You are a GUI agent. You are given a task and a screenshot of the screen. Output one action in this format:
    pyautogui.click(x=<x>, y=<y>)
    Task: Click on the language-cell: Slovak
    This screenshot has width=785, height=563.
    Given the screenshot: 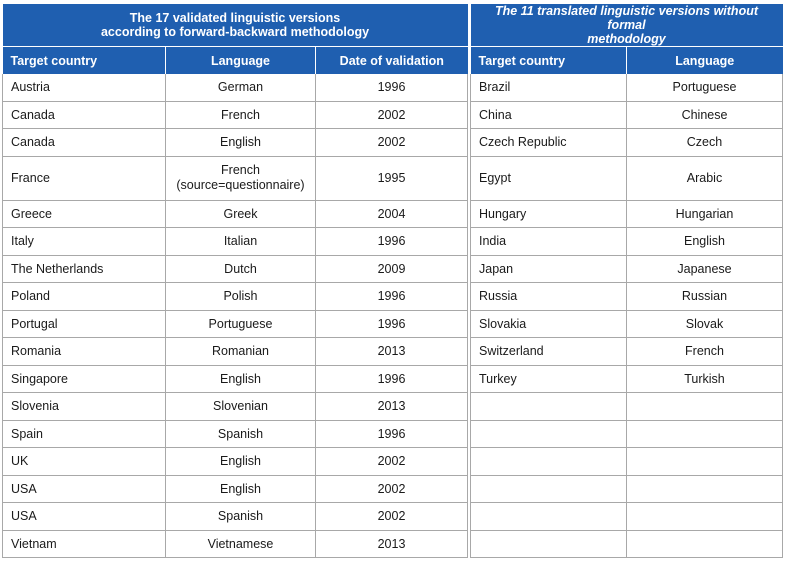 What is the action you would take?
    pyautogui.click(x=704, y=324)
    